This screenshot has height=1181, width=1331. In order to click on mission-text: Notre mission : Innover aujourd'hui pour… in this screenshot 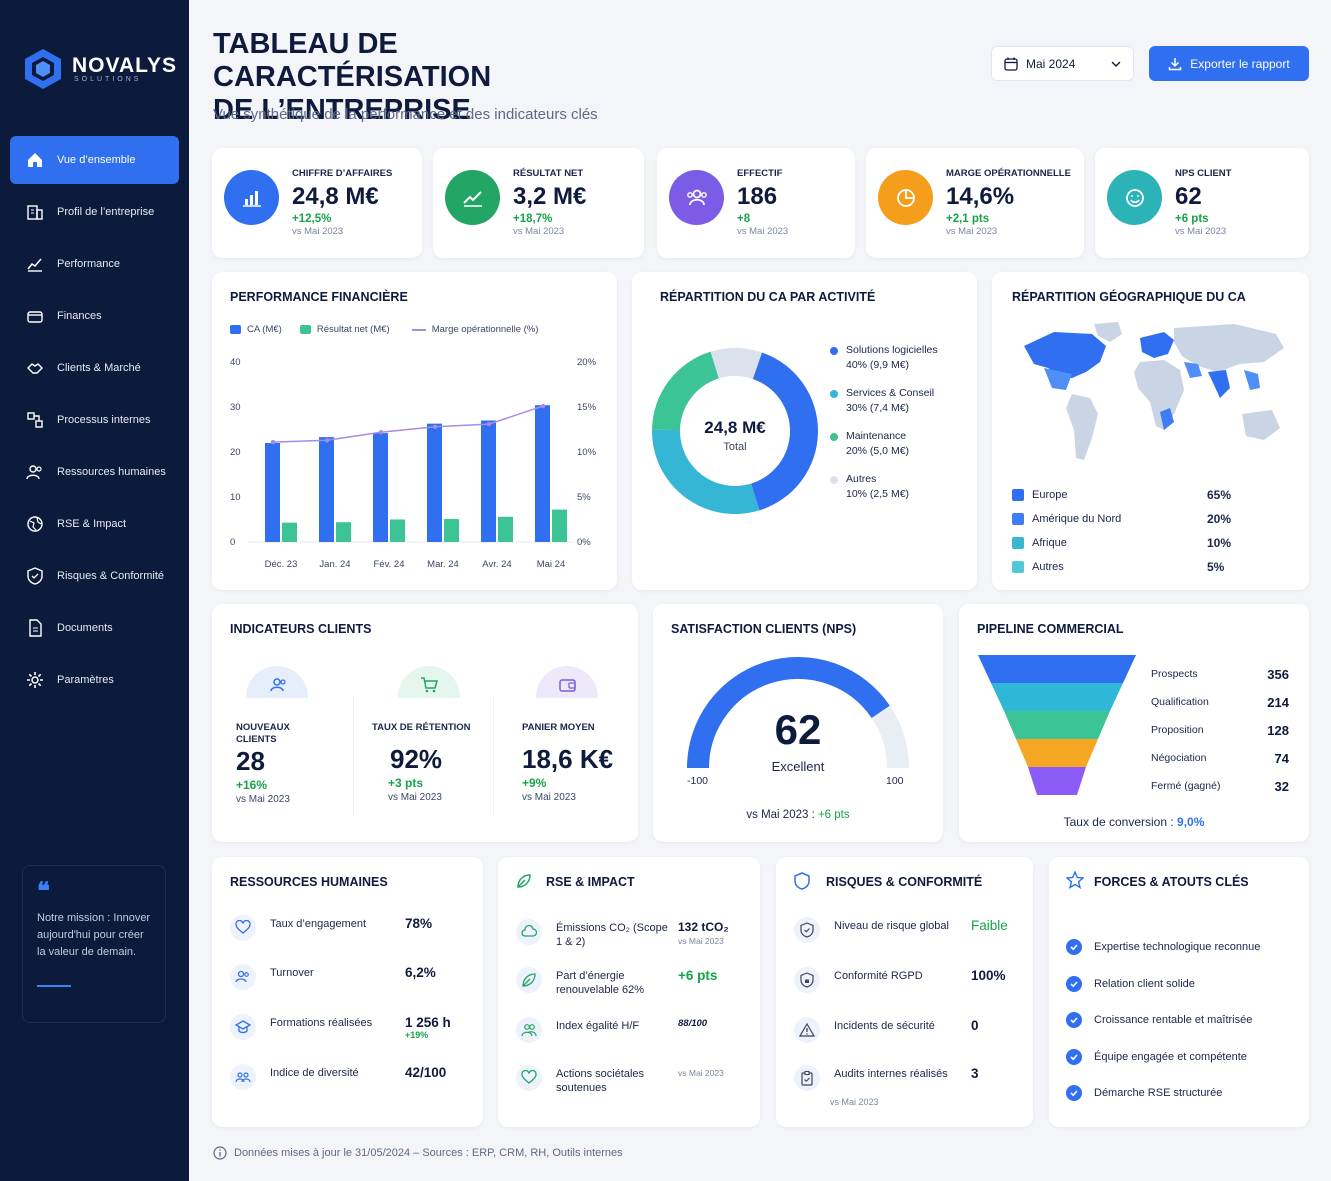, I will do `click(94, 935)`.